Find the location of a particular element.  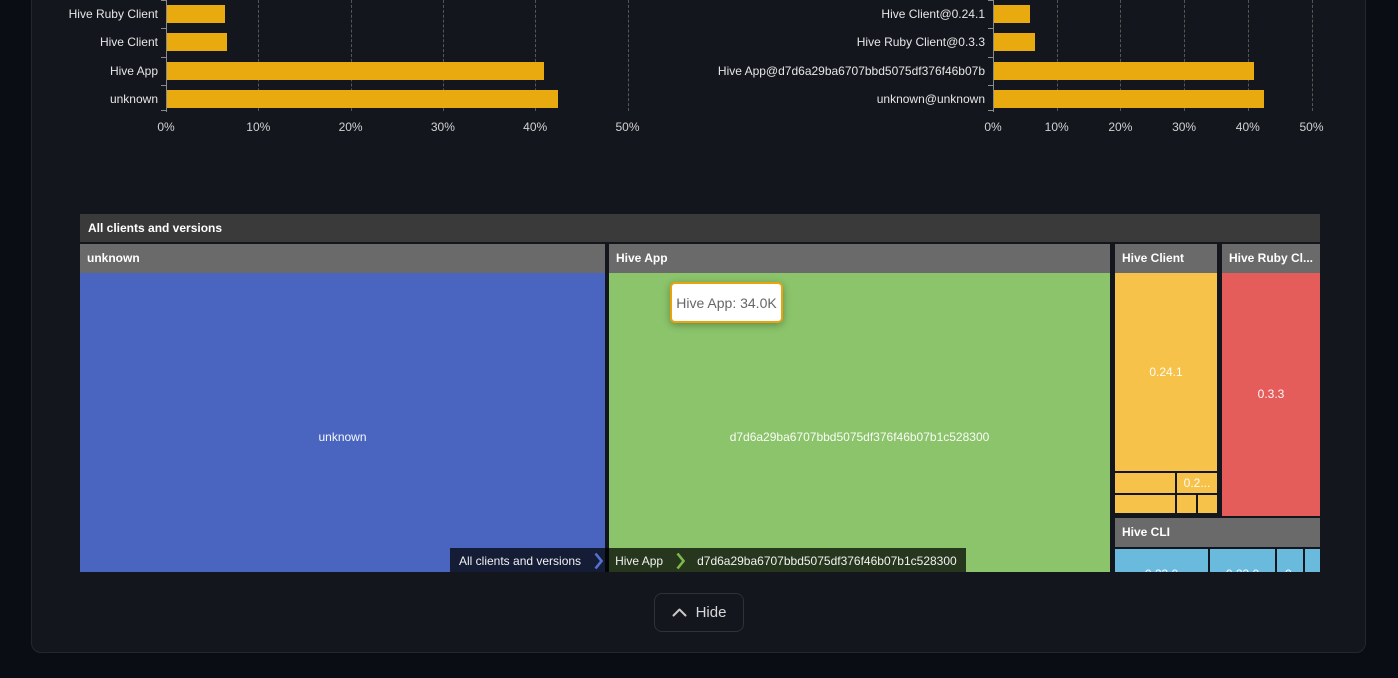

treemap-group-hive-ruby-client: Hive Ruby Cl... 0.3.3 is located at coordinates (1271, 380).